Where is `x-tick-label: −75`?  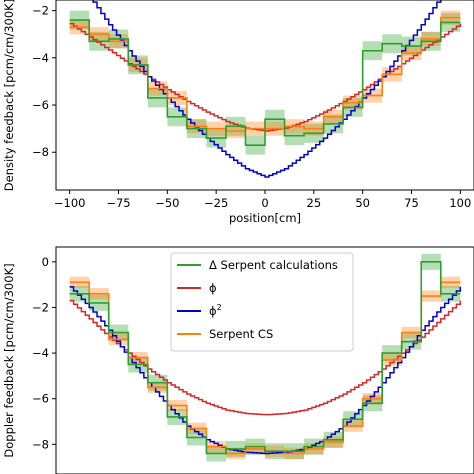
x-tick-label: −75 is located at coordinates (118, 203).